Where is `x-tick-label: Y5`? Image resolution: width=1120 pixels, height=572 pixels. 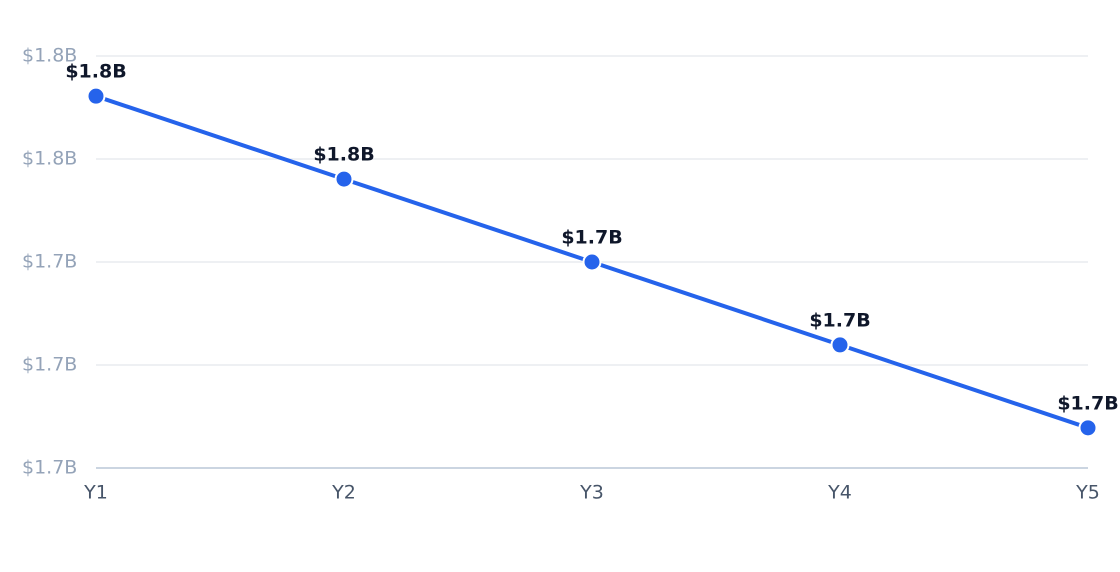 x-tick-label: Y5 is located at coordinates (1087, 493).